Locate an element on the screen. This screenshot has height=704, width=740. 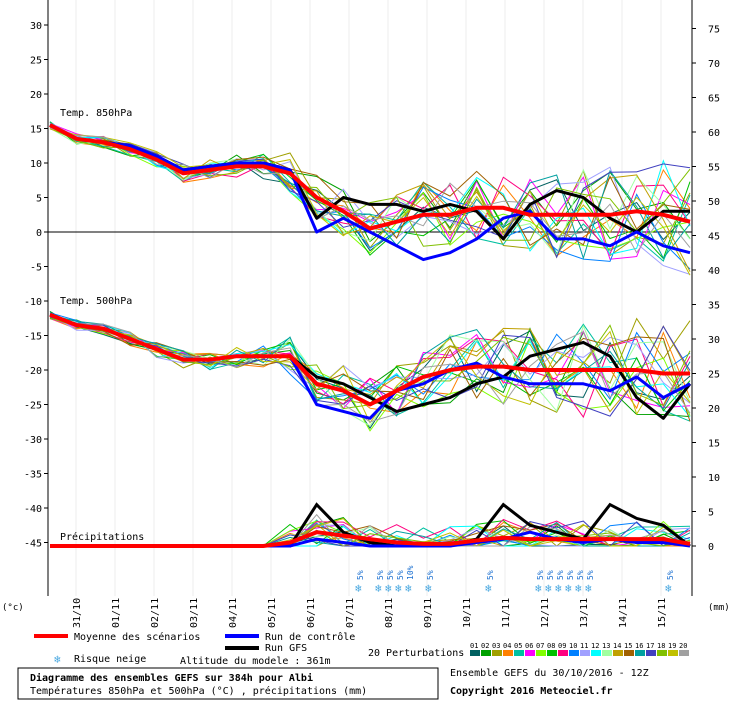
right-tick-label: 70 is located at coordinates (714, 64).